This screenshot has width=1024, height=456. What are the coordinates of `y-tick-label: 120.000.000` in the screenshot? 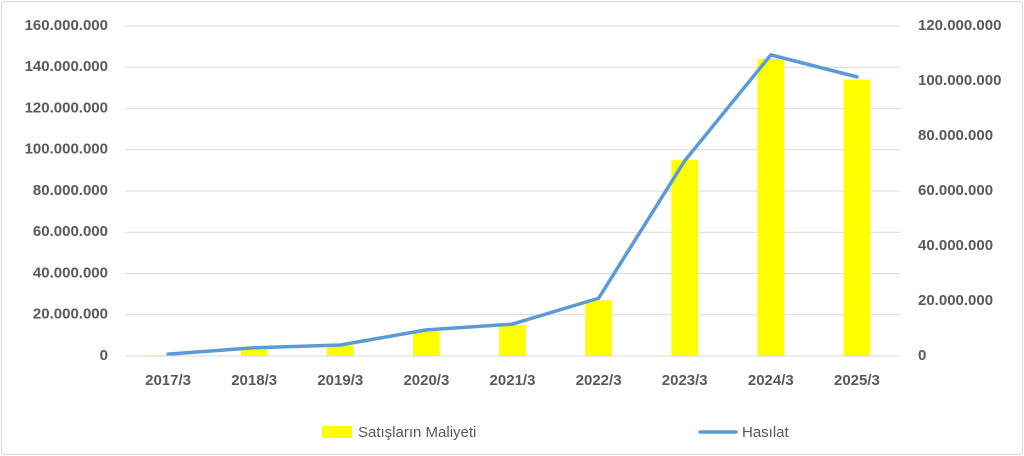 It's located at (66, 107).